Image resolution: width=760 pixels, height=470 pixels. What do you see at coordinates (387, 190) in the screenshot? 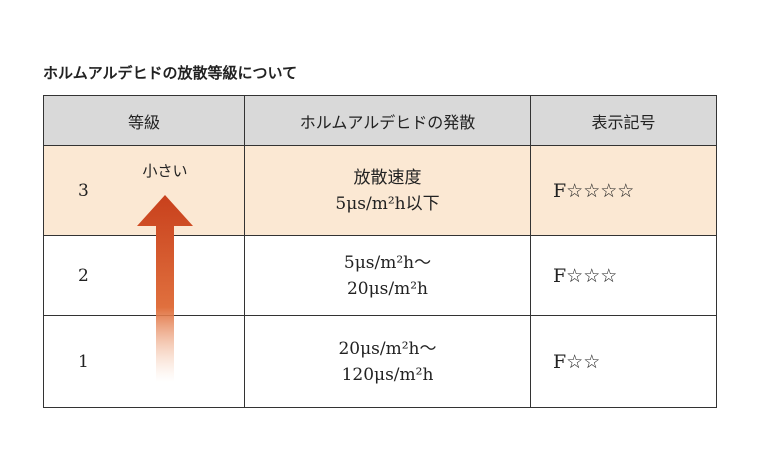
I see `emission-cell: 放散速度 5μs/m²h以下` at bounding box center [387, 190].